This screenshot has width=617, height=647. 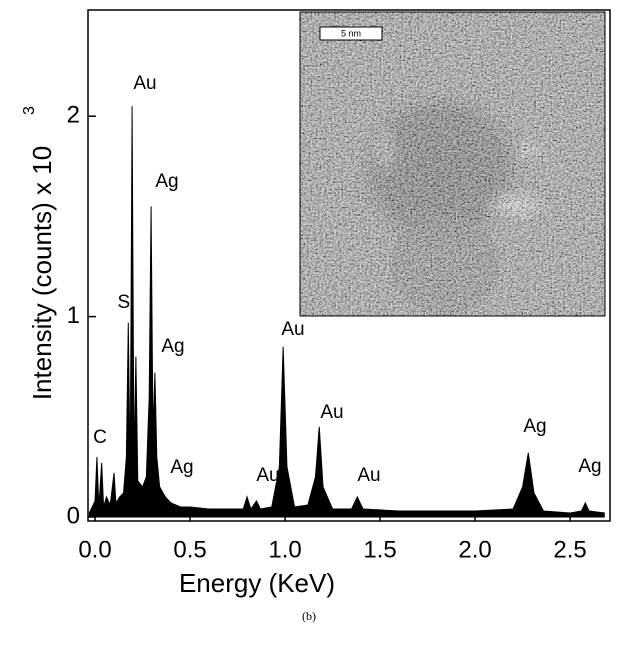 What do you see at coordinates (189, 549) in the screenshot?
I see `x-tick-label: 0.5` at bounding box center [189, 549].